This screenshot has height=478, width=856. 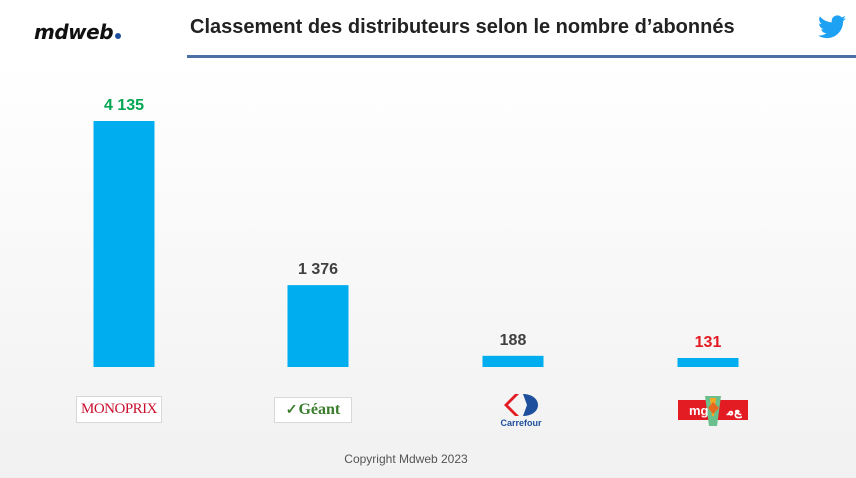 I want to click on mg-logo: mg ﻊﻣ, so click(x=713, y=410).